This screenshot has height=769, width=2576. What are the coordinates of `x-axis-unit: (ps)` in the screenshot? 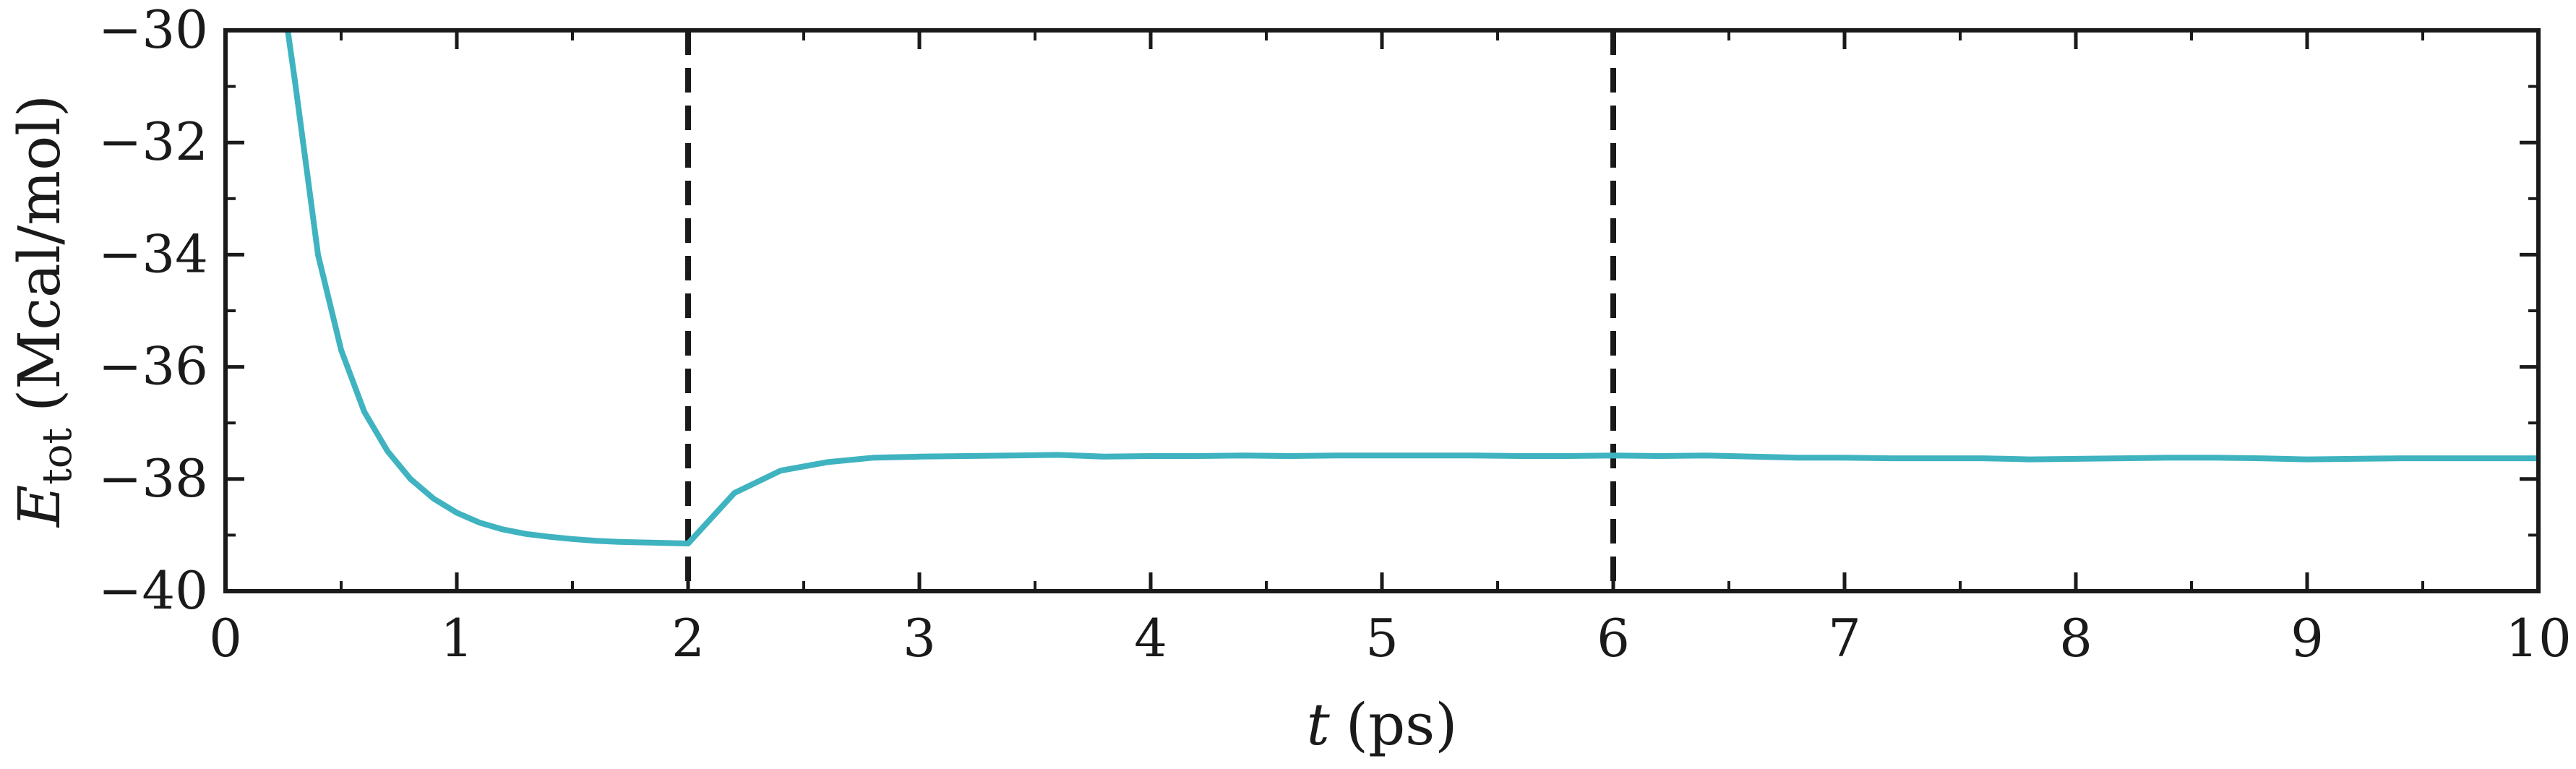 It's located at (1402, 724).